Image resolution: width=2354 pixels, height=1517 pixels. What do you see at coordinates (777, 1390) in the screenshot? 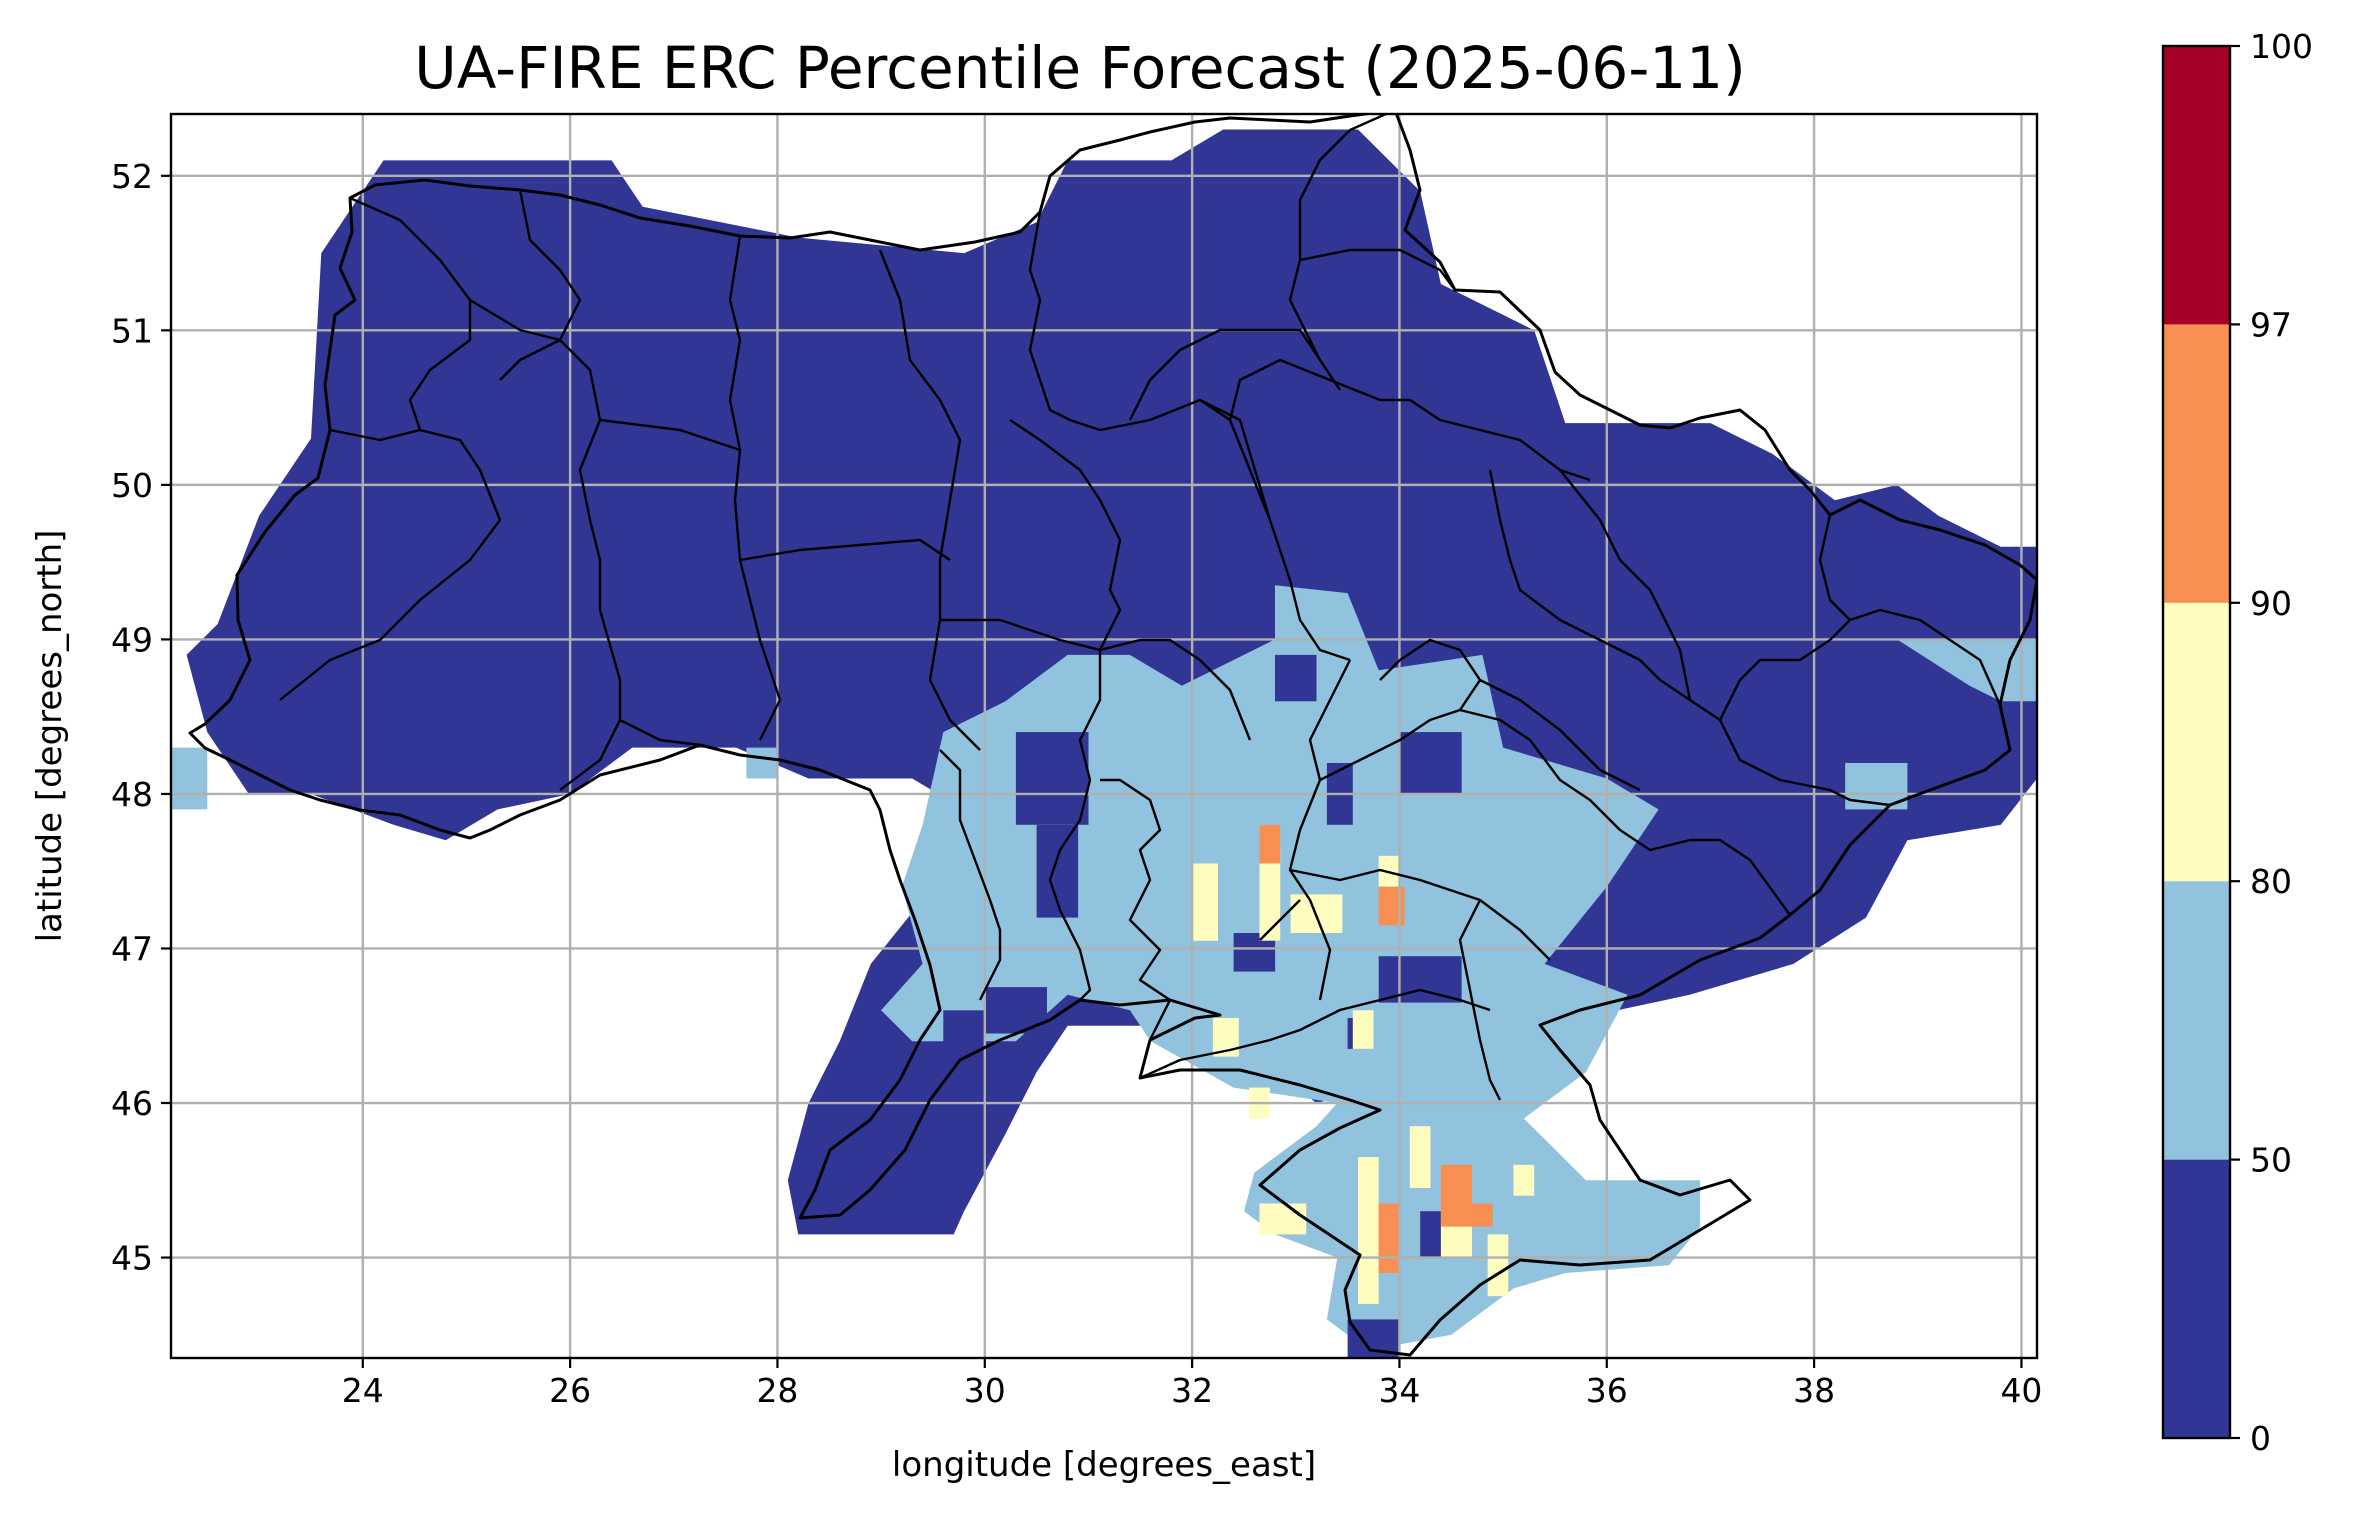
I see `x-tick-label-28: 28` at bounding box center [777, 1390].